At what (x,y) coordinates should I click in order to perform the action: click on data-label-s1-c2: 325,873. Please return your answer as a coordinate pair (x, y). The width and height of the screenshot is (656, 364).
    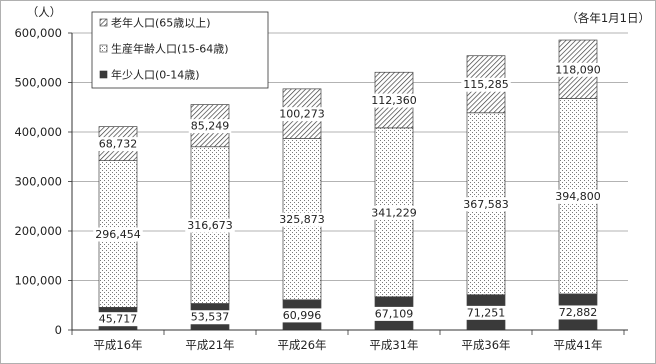
    Looking at the image, I should click on (302, 219).